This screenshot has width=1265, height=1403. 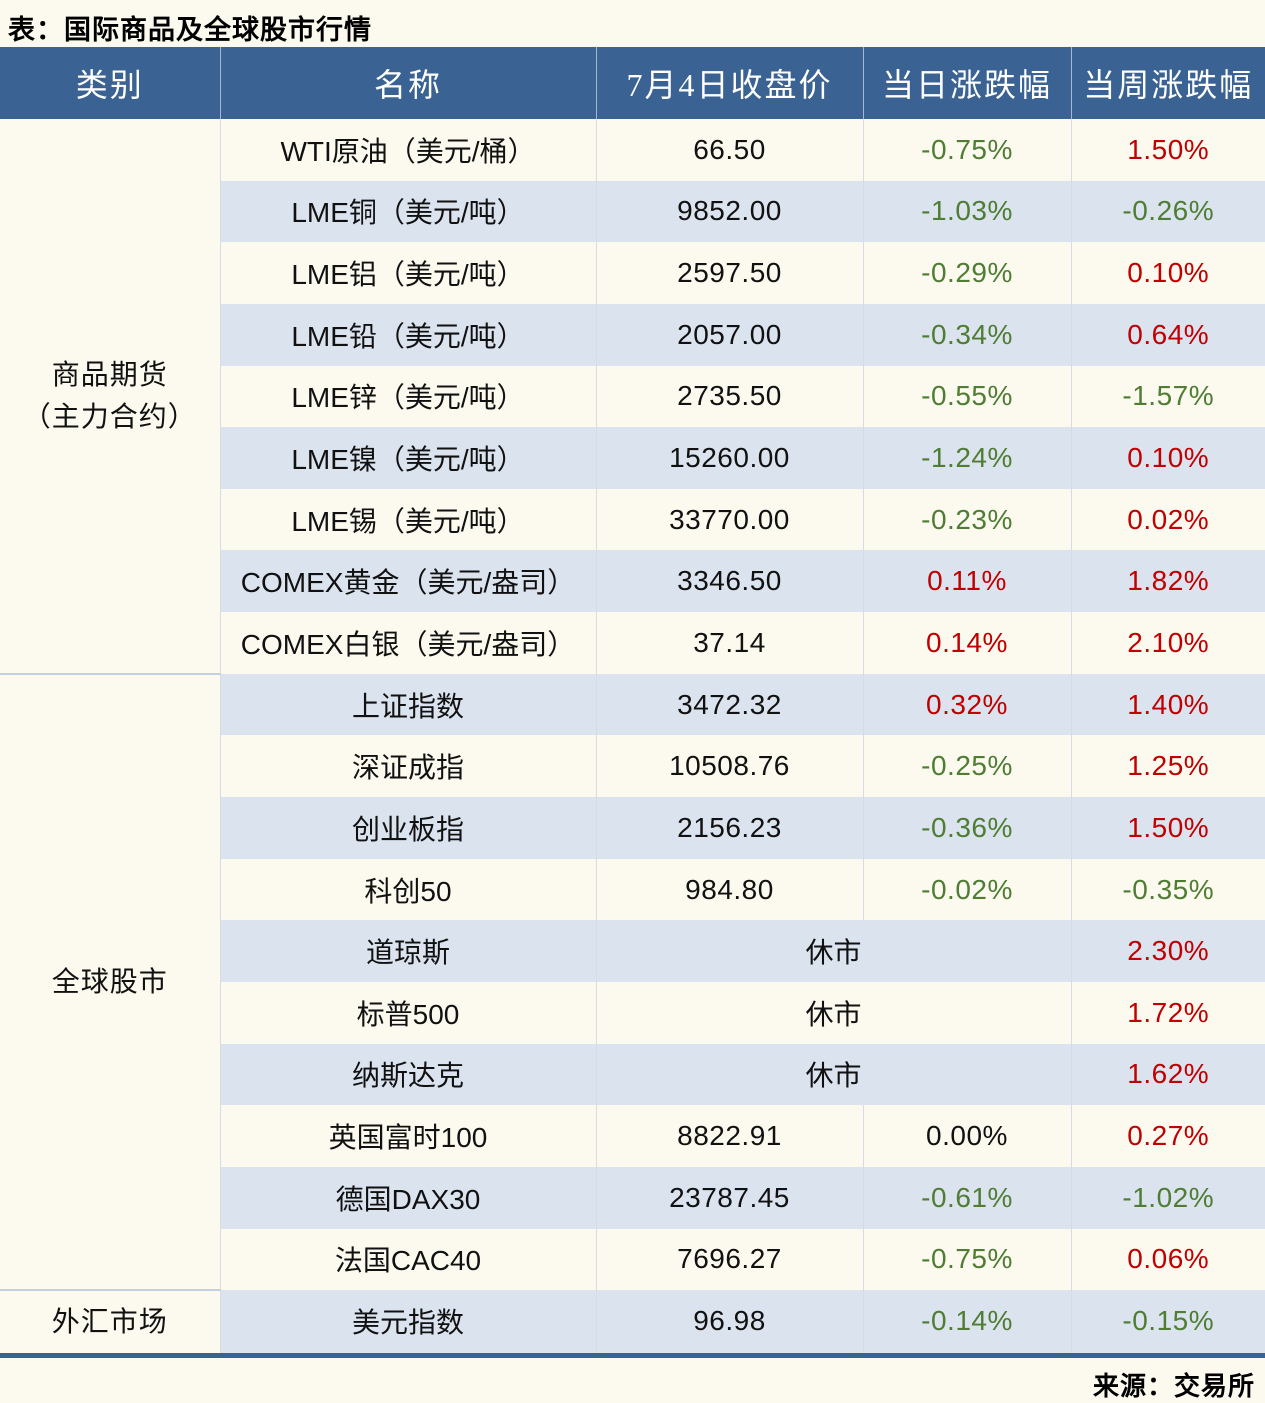 What do you see at coordinates (408, 889) in the screenshot?
I see `name-cell: 科创50` at bounding box center [408, 889].